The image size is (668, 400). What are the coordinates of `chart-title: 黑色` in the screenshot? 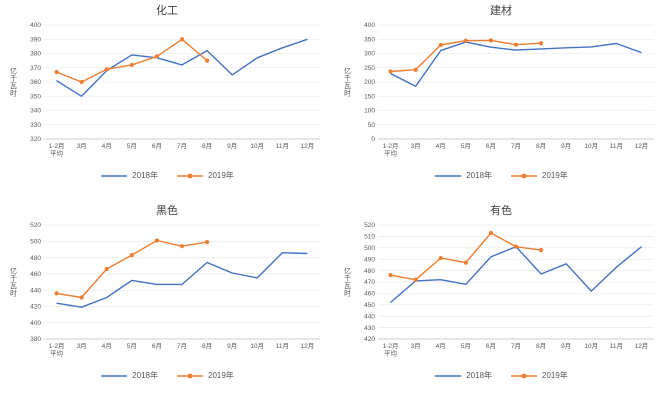 It's located at (167, 211).